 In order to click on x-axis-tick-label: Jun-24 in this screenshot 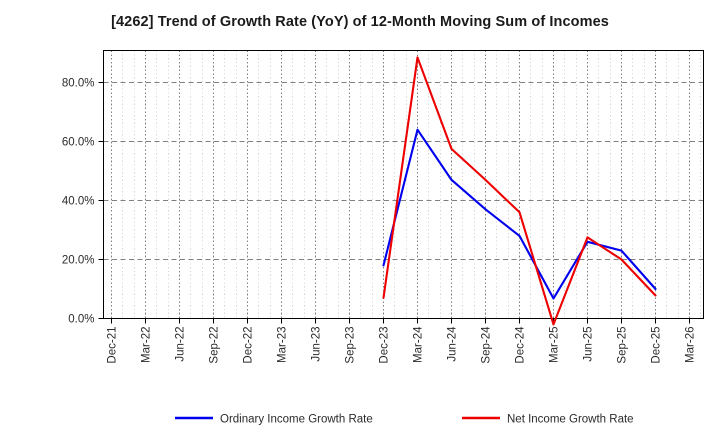, I will do `click(453, 344)`.